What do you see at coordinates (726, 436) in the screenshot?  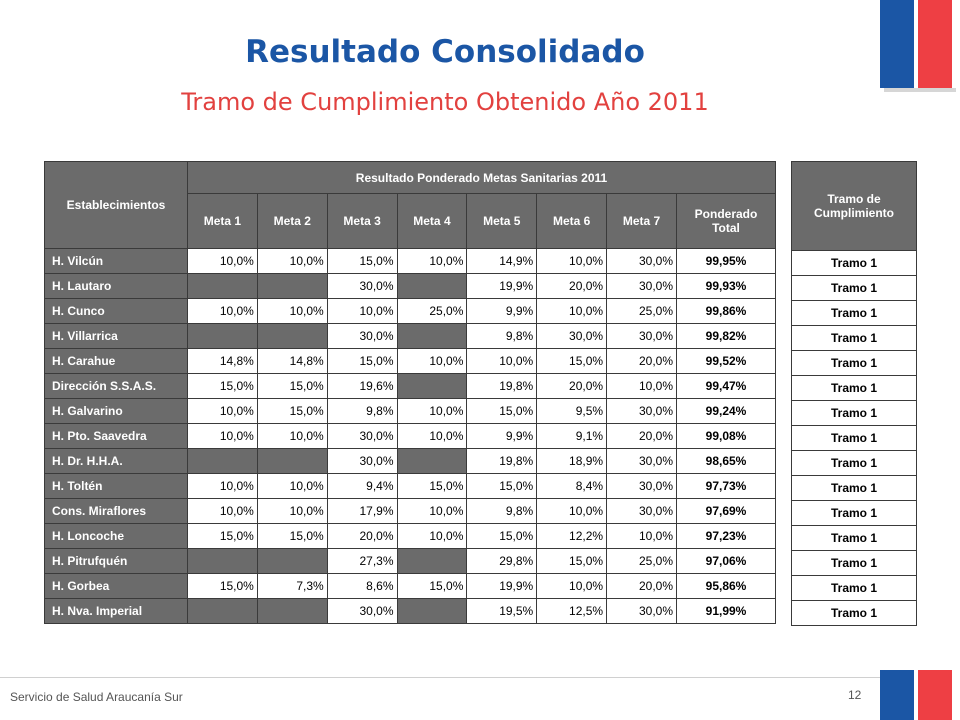 I see `ponderado-total-value: 99,08%` at bounding box center [726, 436].